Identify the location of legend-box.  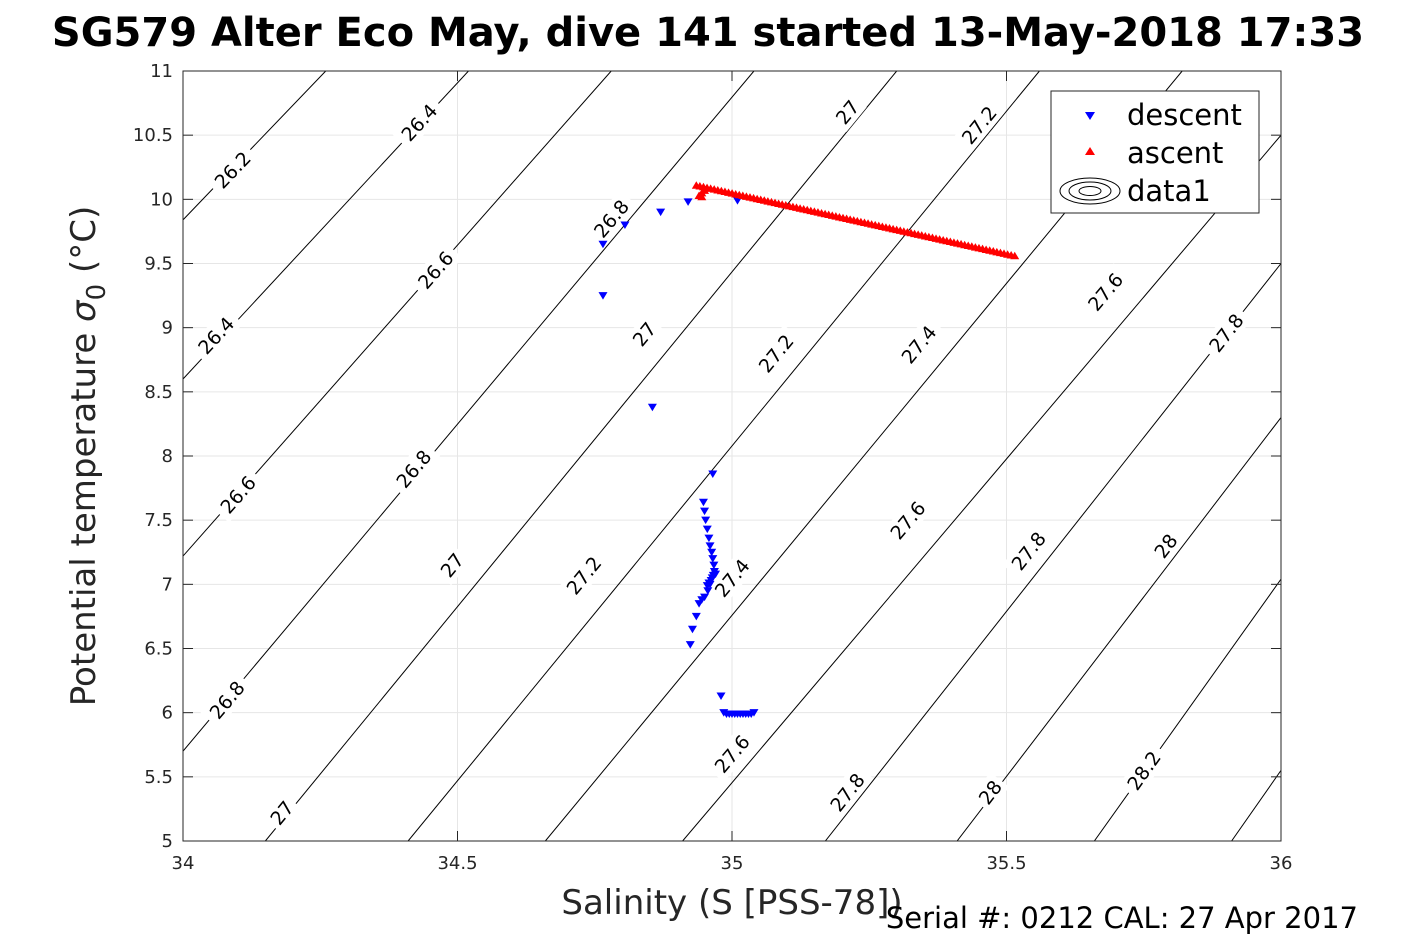
(1155, 152).